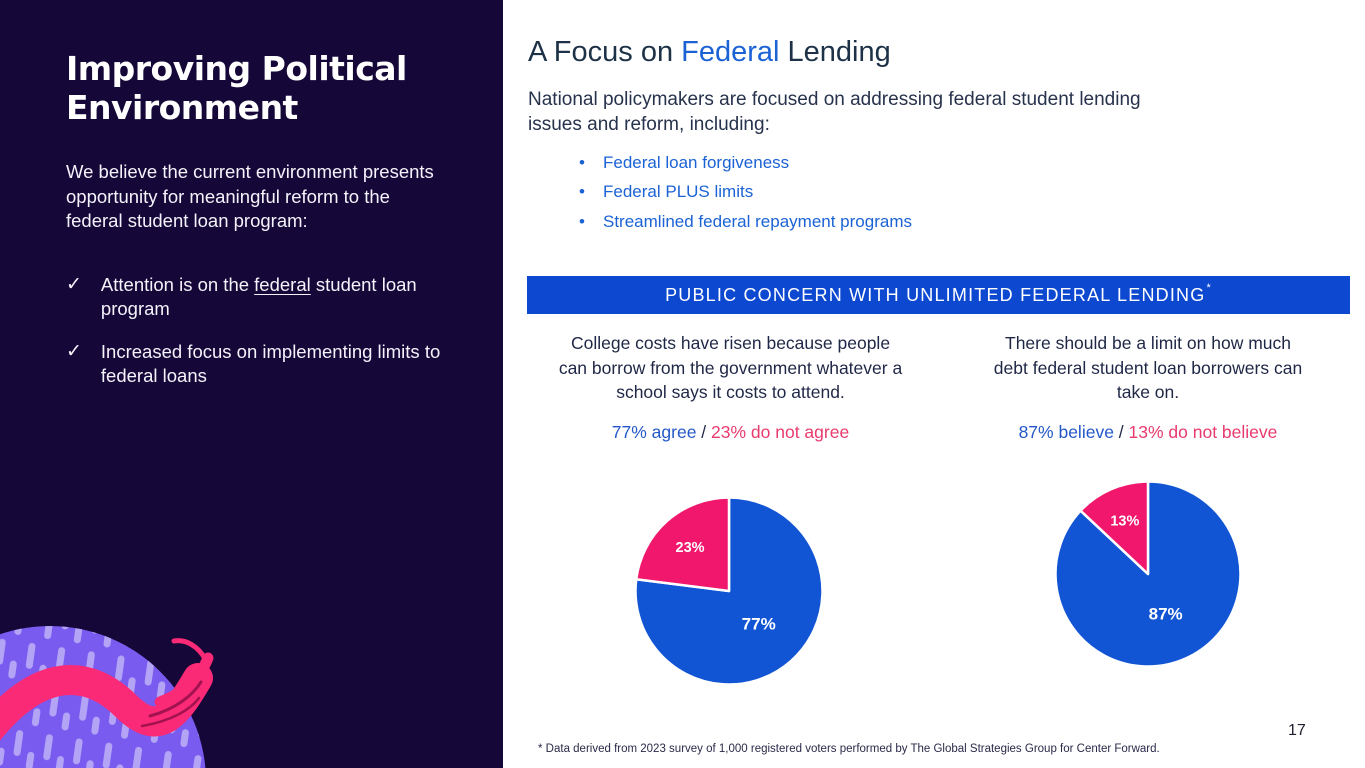  What do you see at coordinates (236, 88) in the screenshot?
I see `sidebar-title: Improving Political Environment` at bounding box center [236, 88].